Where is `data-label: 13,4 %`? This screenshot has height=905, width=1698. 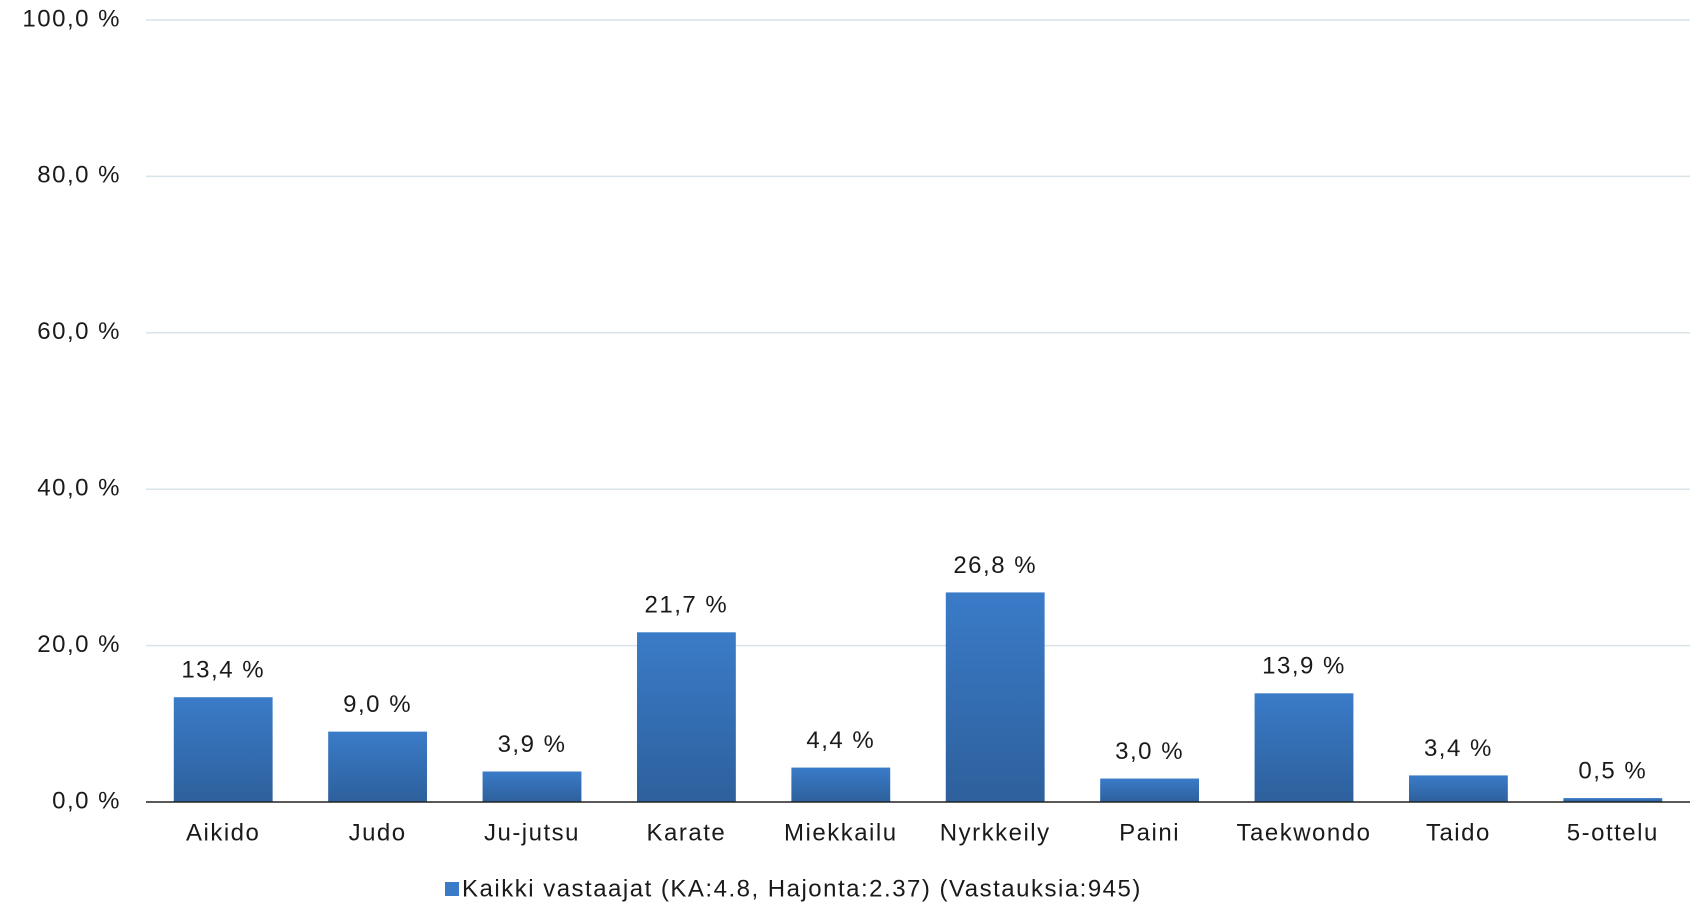
data-label: 13,4 % is located at coordinates (223, 670).